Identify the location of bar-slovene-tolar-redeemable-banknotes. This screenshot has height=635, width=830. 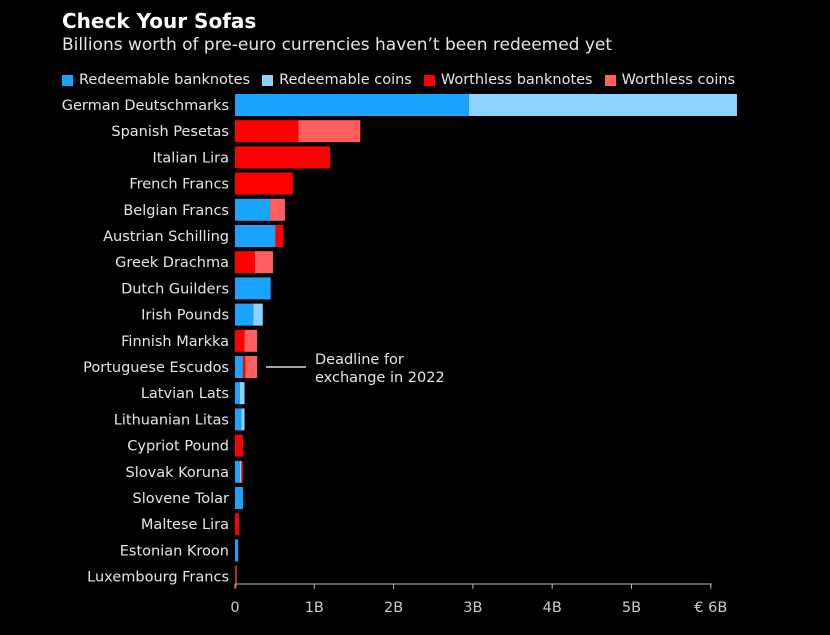
(239, 498).